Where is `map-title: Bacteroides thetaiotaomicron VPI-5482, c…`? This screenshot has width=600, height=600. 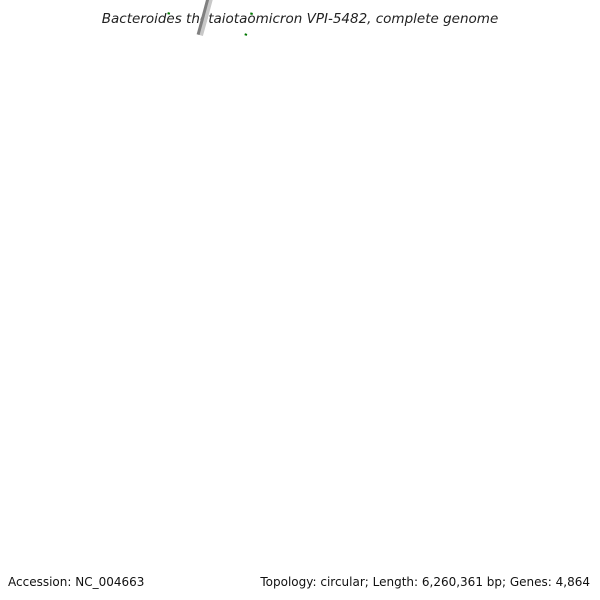 map-title: Bacteroides thetaiotaomicron VPI-5482, c… is located at coordinates (300, 19).